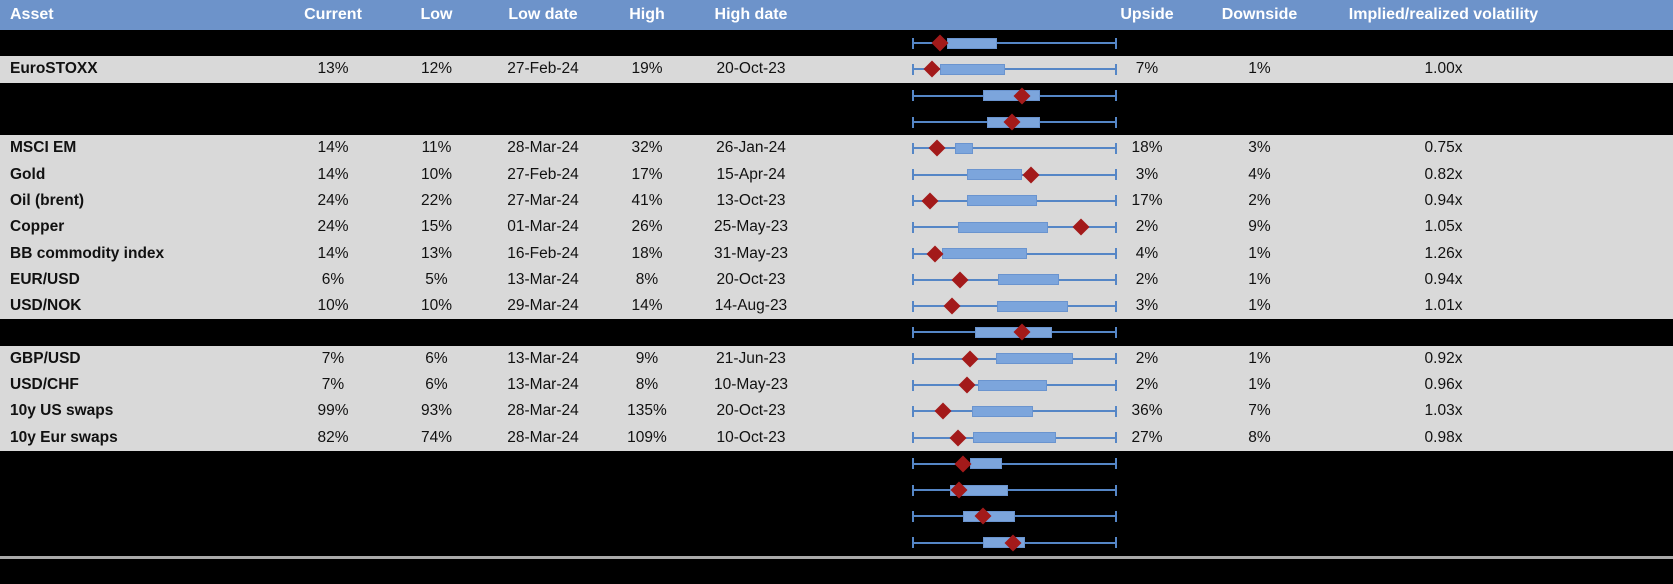 The image size is (1673, 584). I want to click on cell-high_date: 26-Jan-24, so click(751, 148).